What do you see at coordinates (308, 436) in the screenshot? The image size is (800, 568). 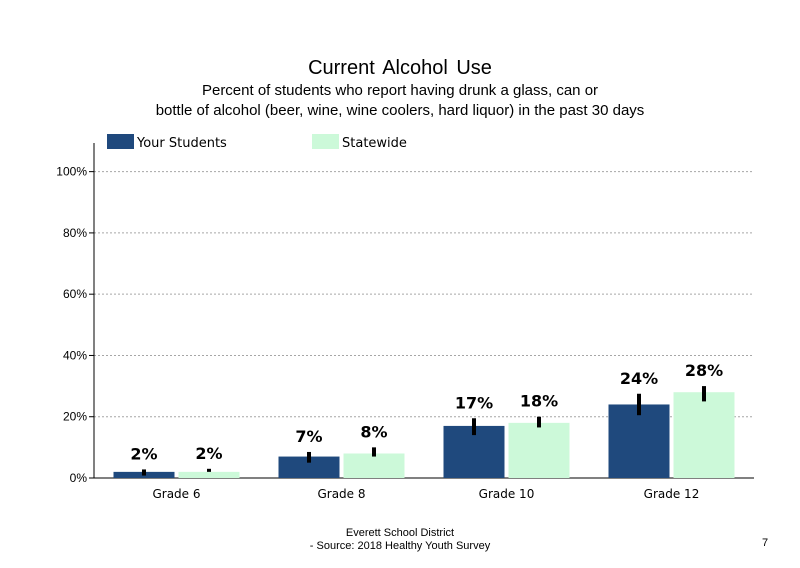 I see `data-label: 7%` at bounding box center [308, 436].